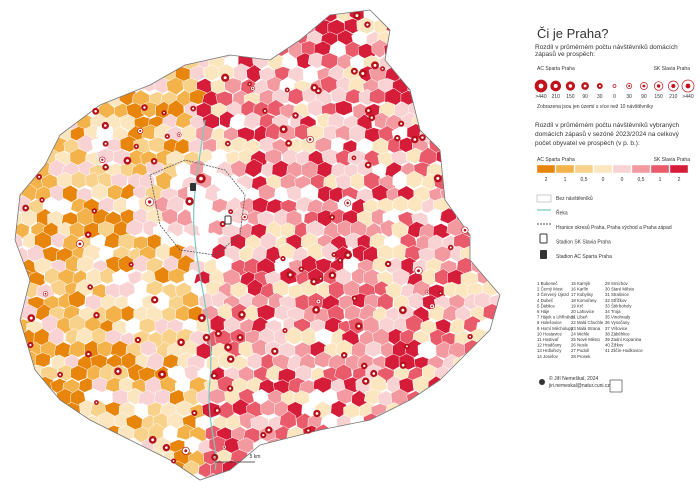  Describe the element at coordinates (600, 97) in the screenshot. I see `size-label: 30` at that location.